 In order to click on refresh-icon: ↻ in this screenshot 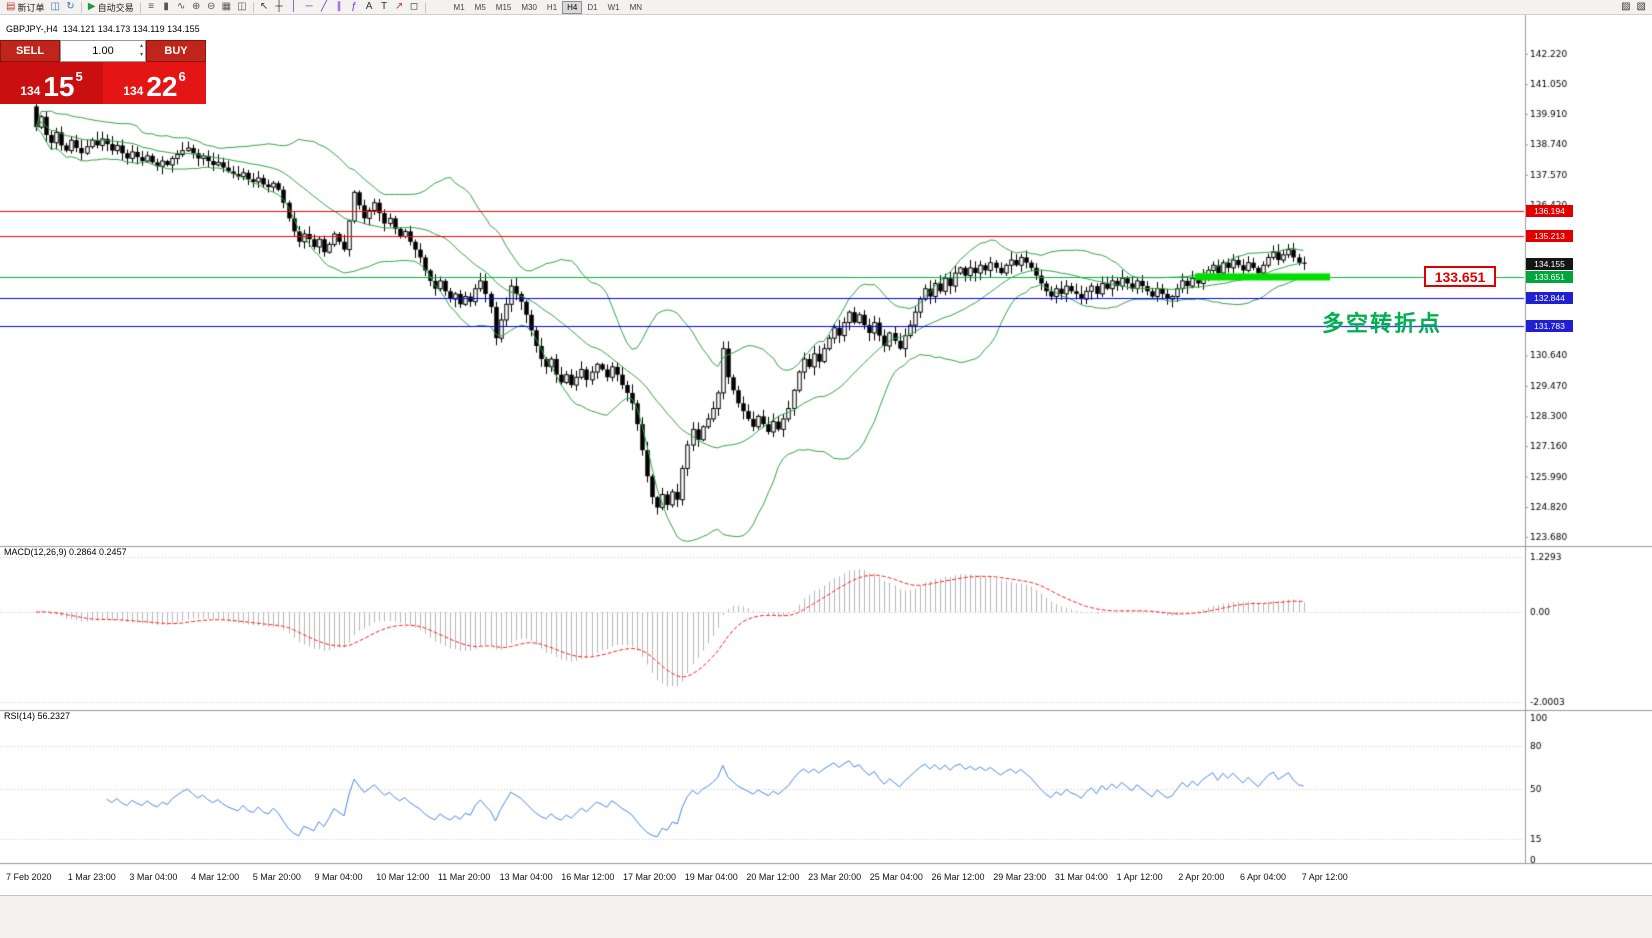, I will do `click(70, 6)`.